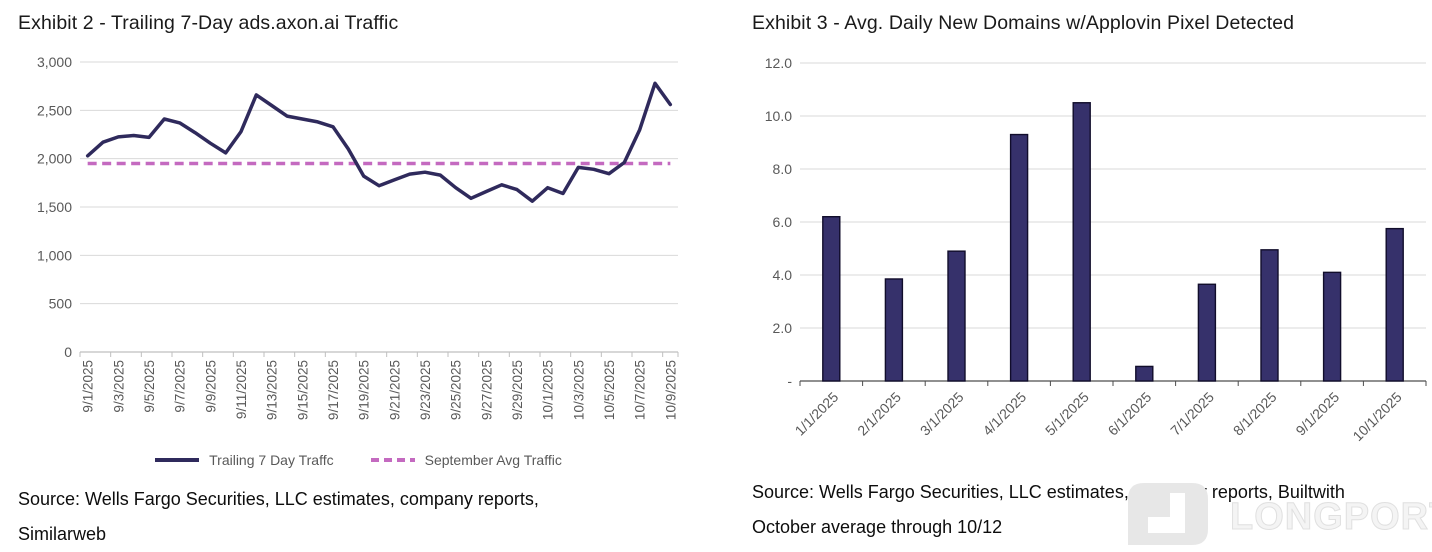  Describe the element at coordinates (54, 159) in the screenshot. I see `y-tick-label: 2,000` at that location.